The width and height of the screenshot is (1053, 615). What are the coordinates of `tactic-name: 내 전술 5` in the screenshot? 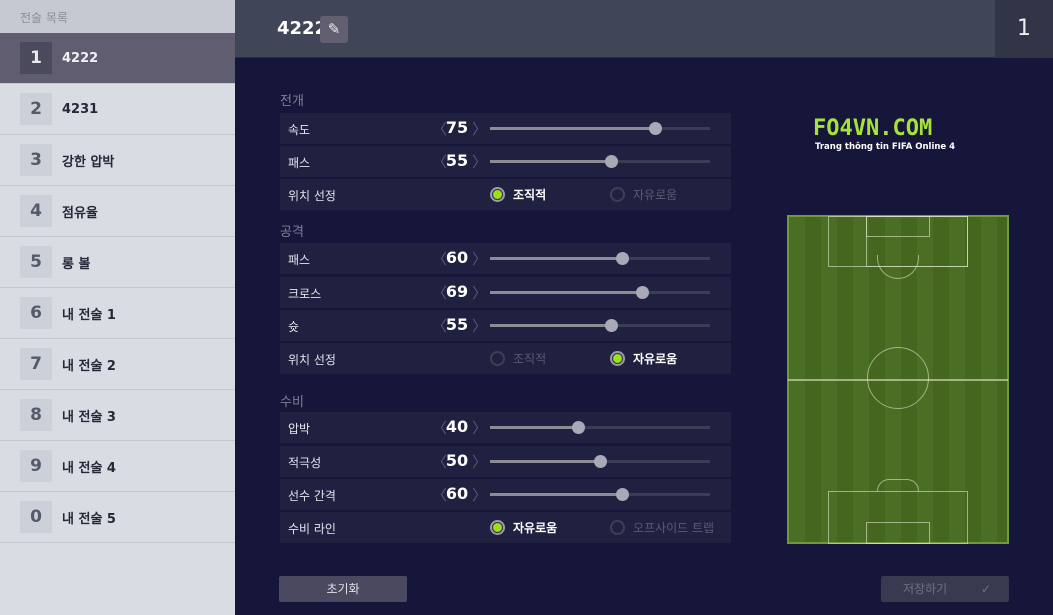 It's located at (89, 519).